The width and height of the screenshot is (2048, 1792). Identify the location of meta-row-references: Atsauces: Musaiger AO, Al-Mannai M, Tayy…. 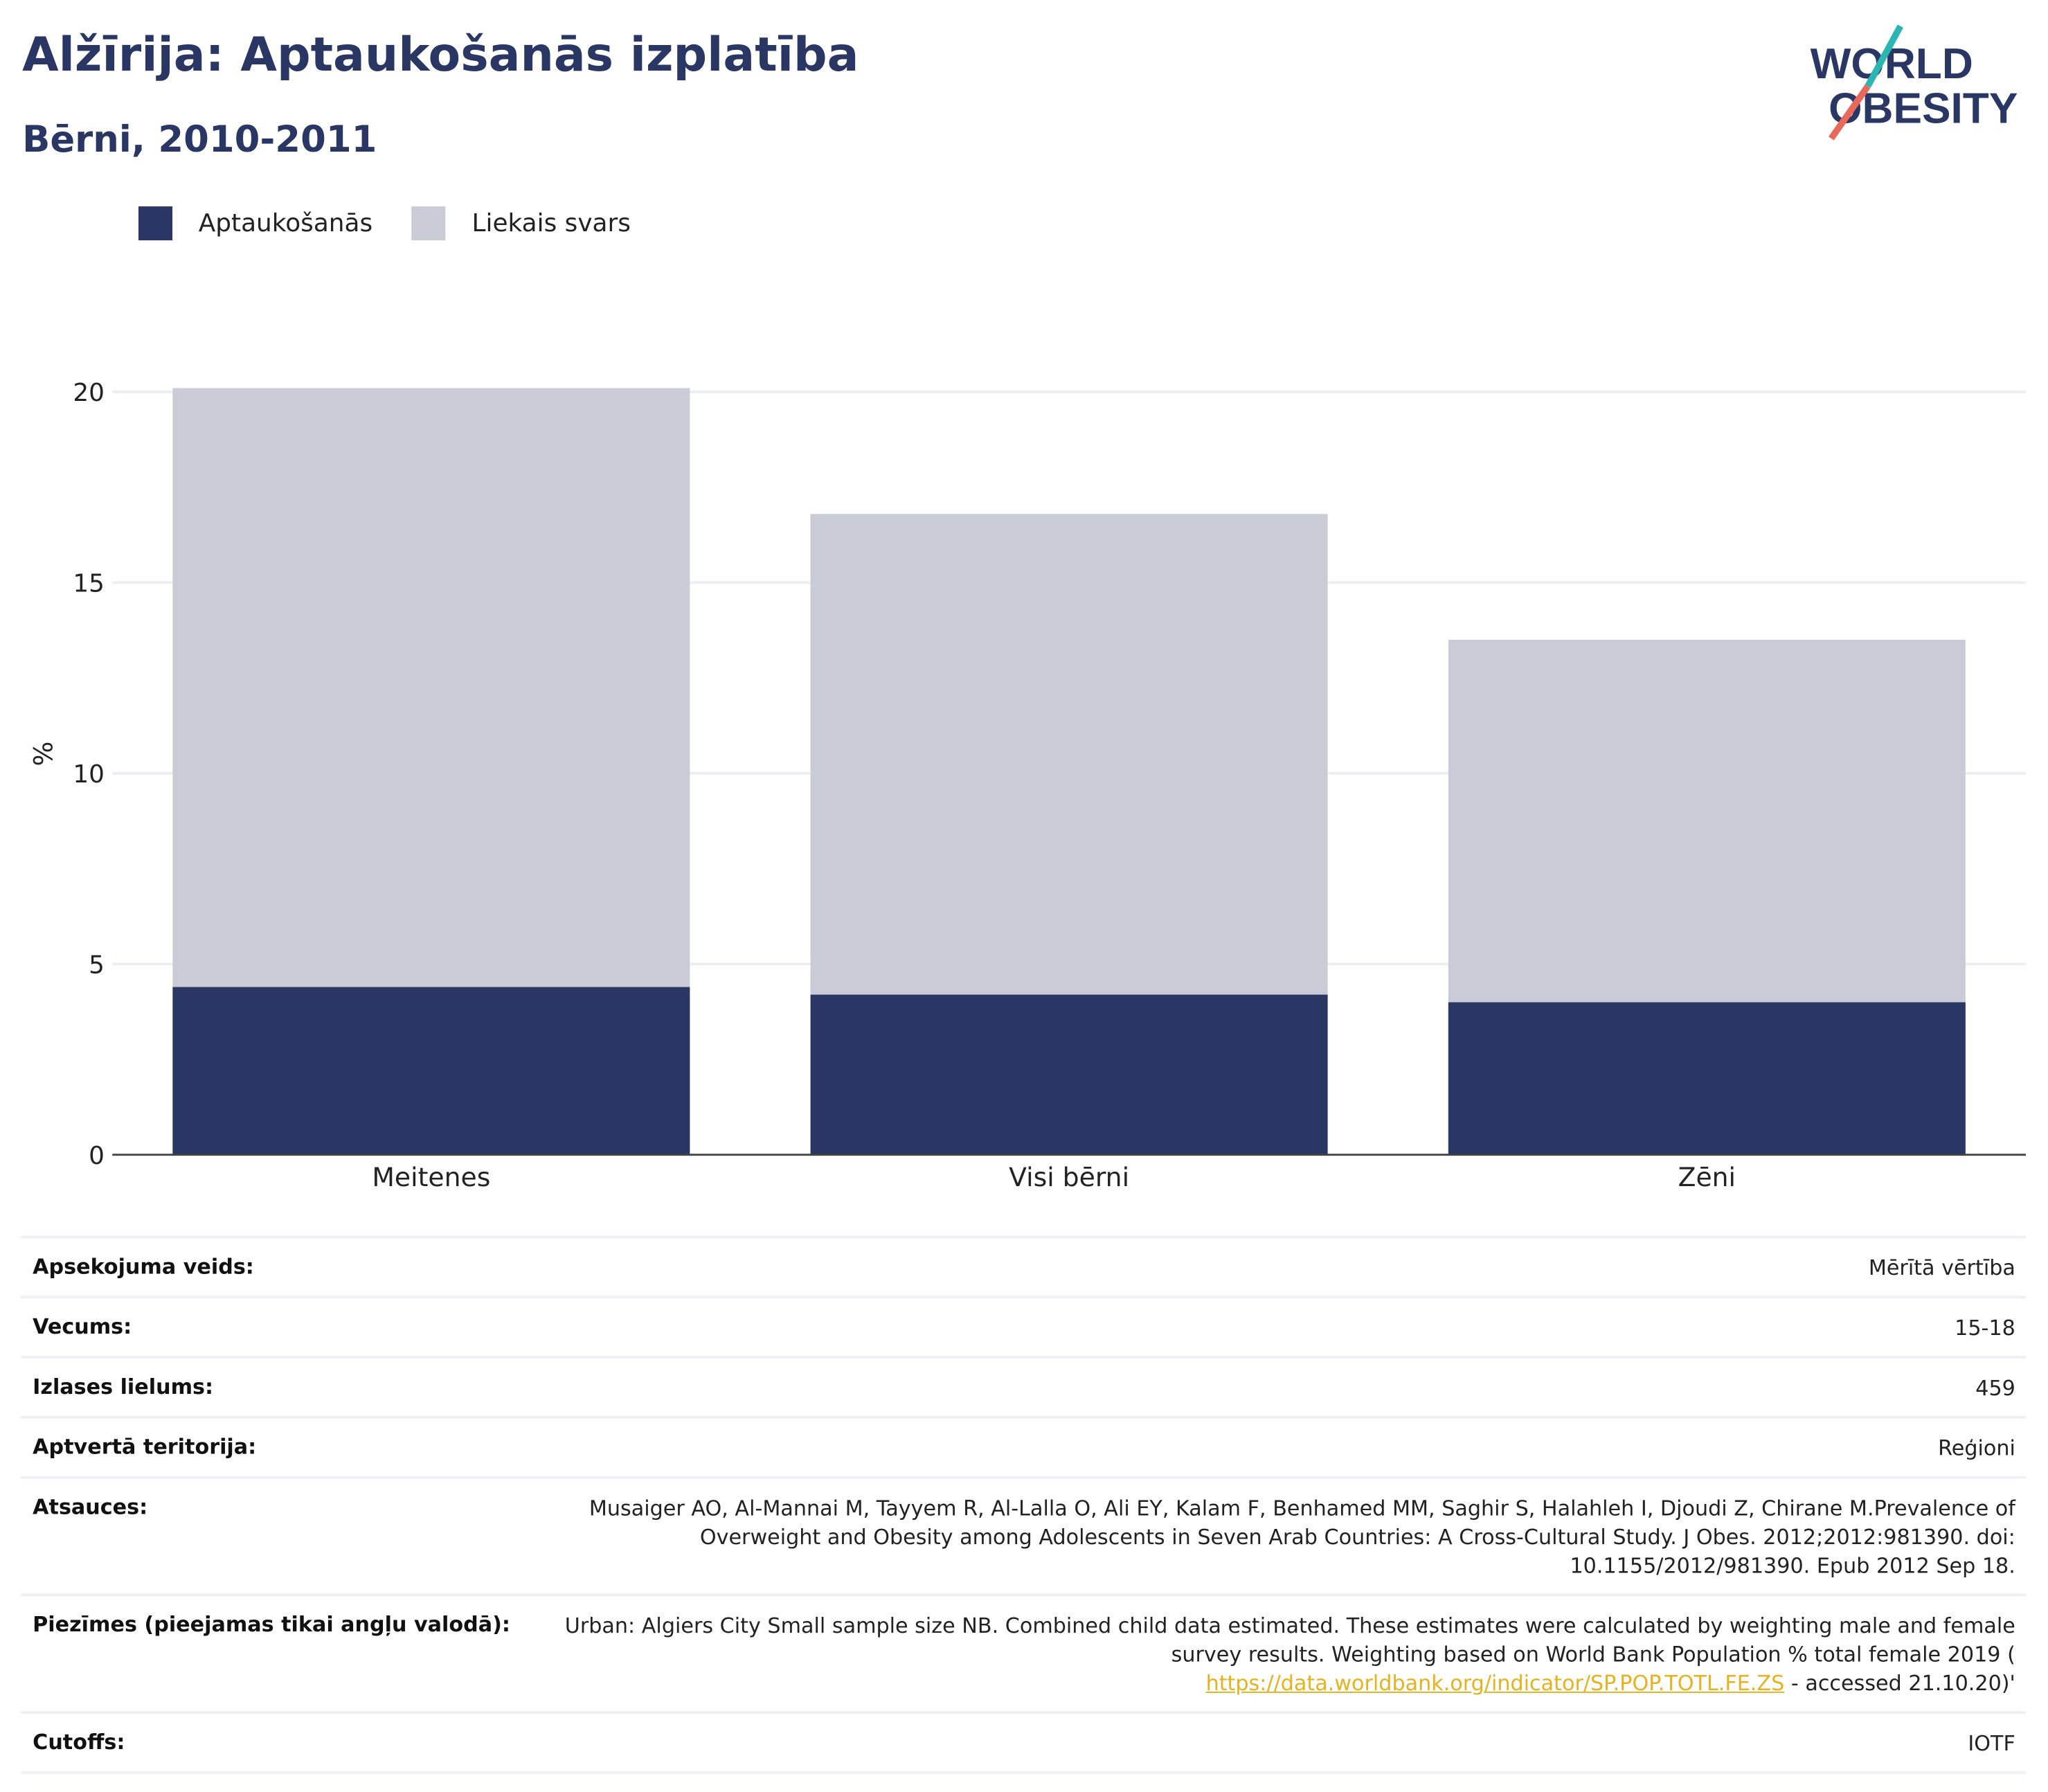
(1023, 1535).